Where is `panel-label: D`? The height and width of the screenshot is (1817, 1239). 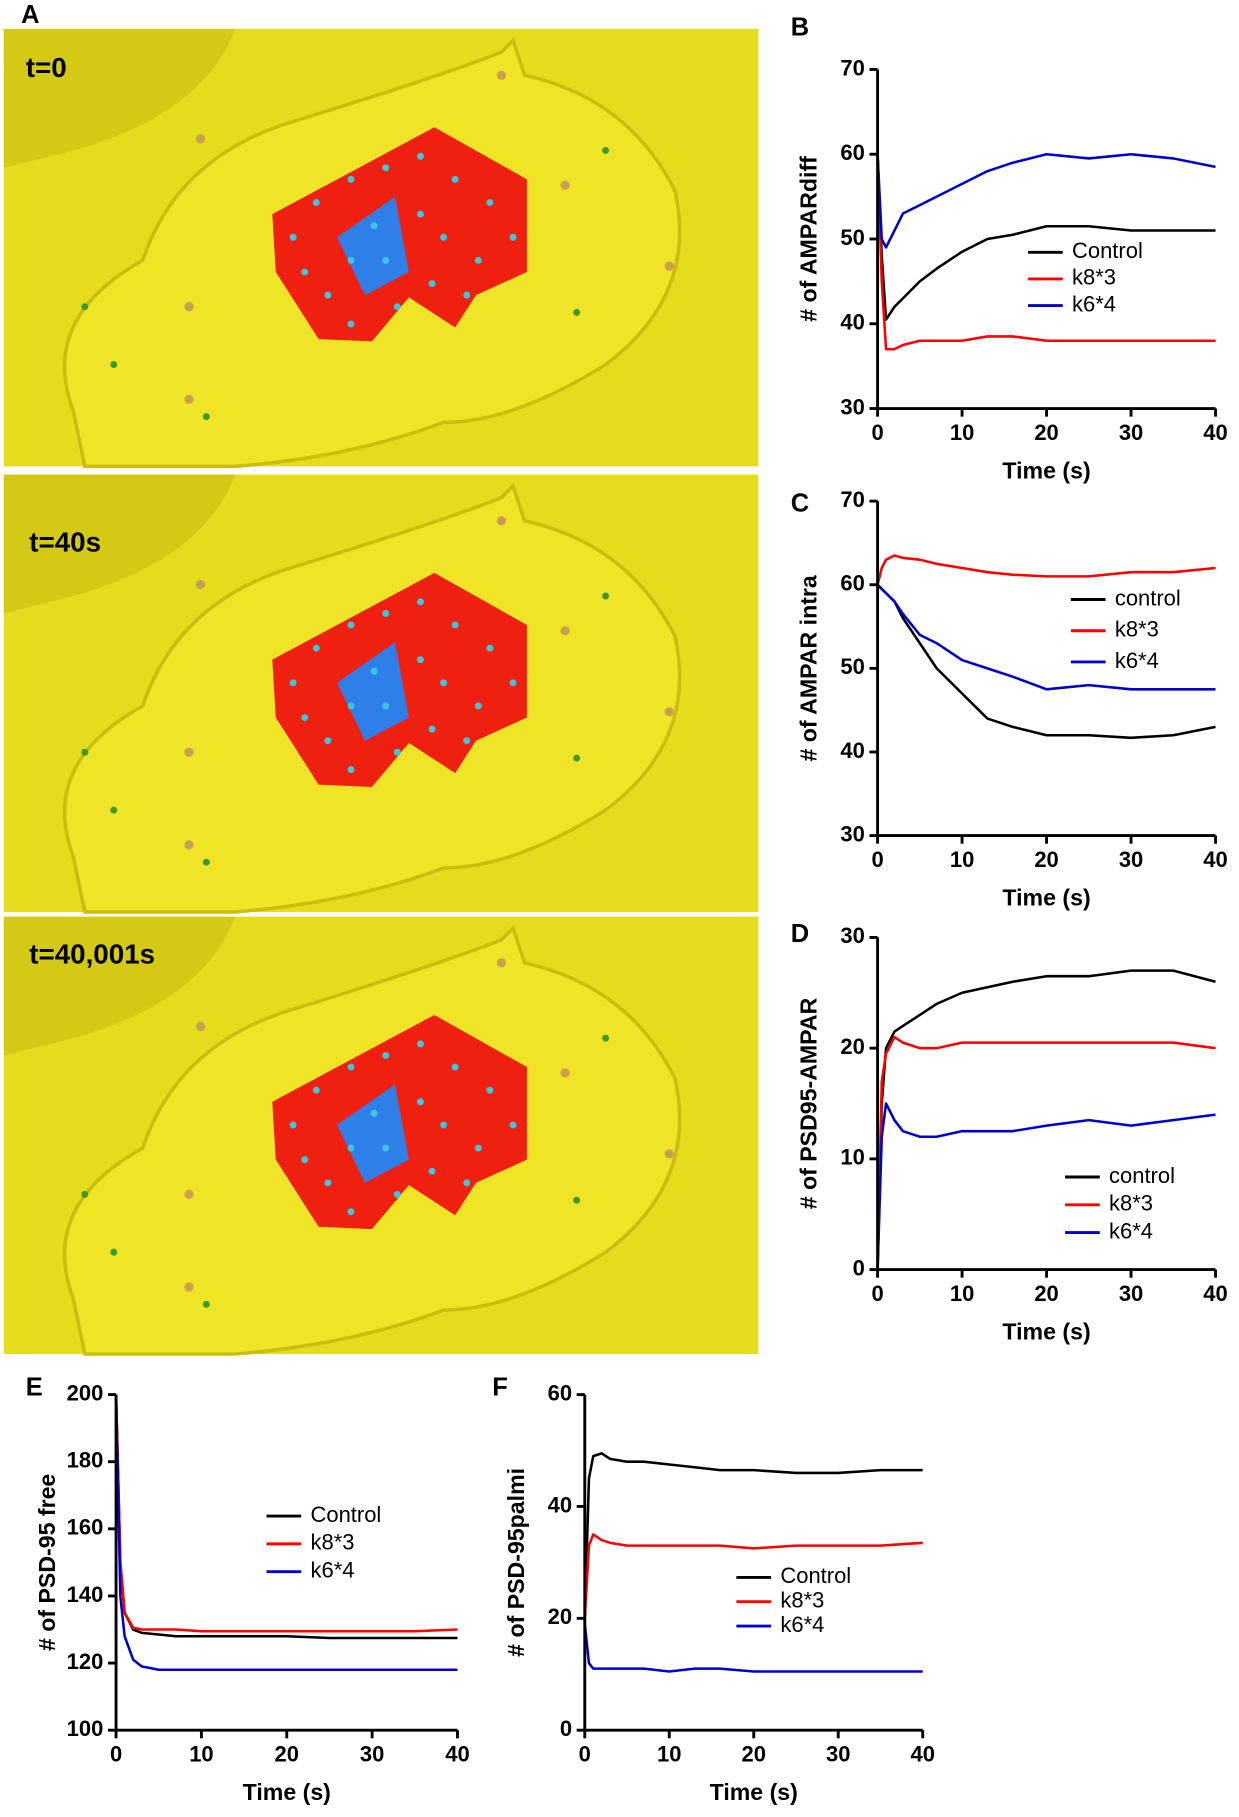
panel-label: D is located at coordinates (800, 934).